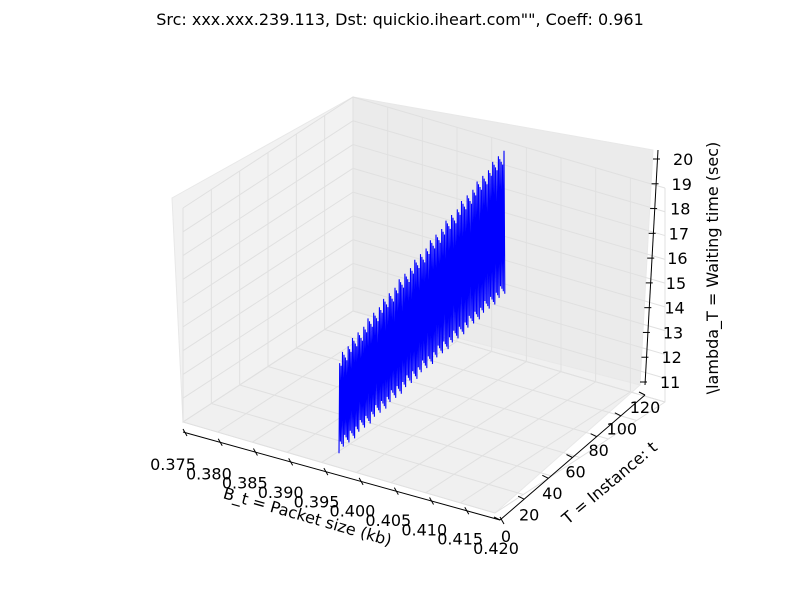 This screenshot has width=800, height=600. I want to click on z-tick-label: 18, so click(680, 209).